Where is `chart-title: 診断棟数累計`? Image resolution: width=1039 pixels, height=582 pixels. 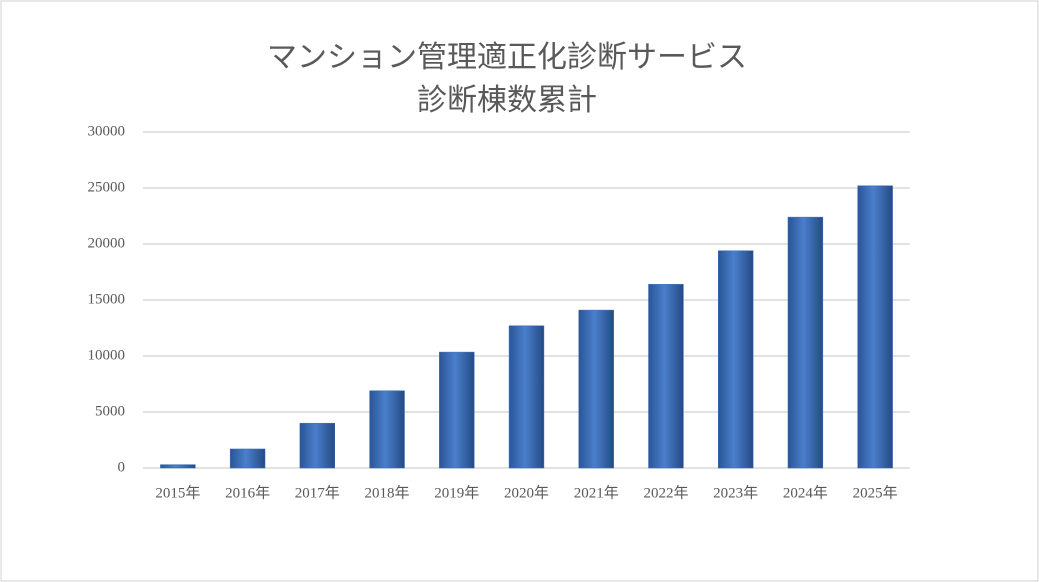
chart-title: 診断棟数累計 is located at coordinates (507, 100).